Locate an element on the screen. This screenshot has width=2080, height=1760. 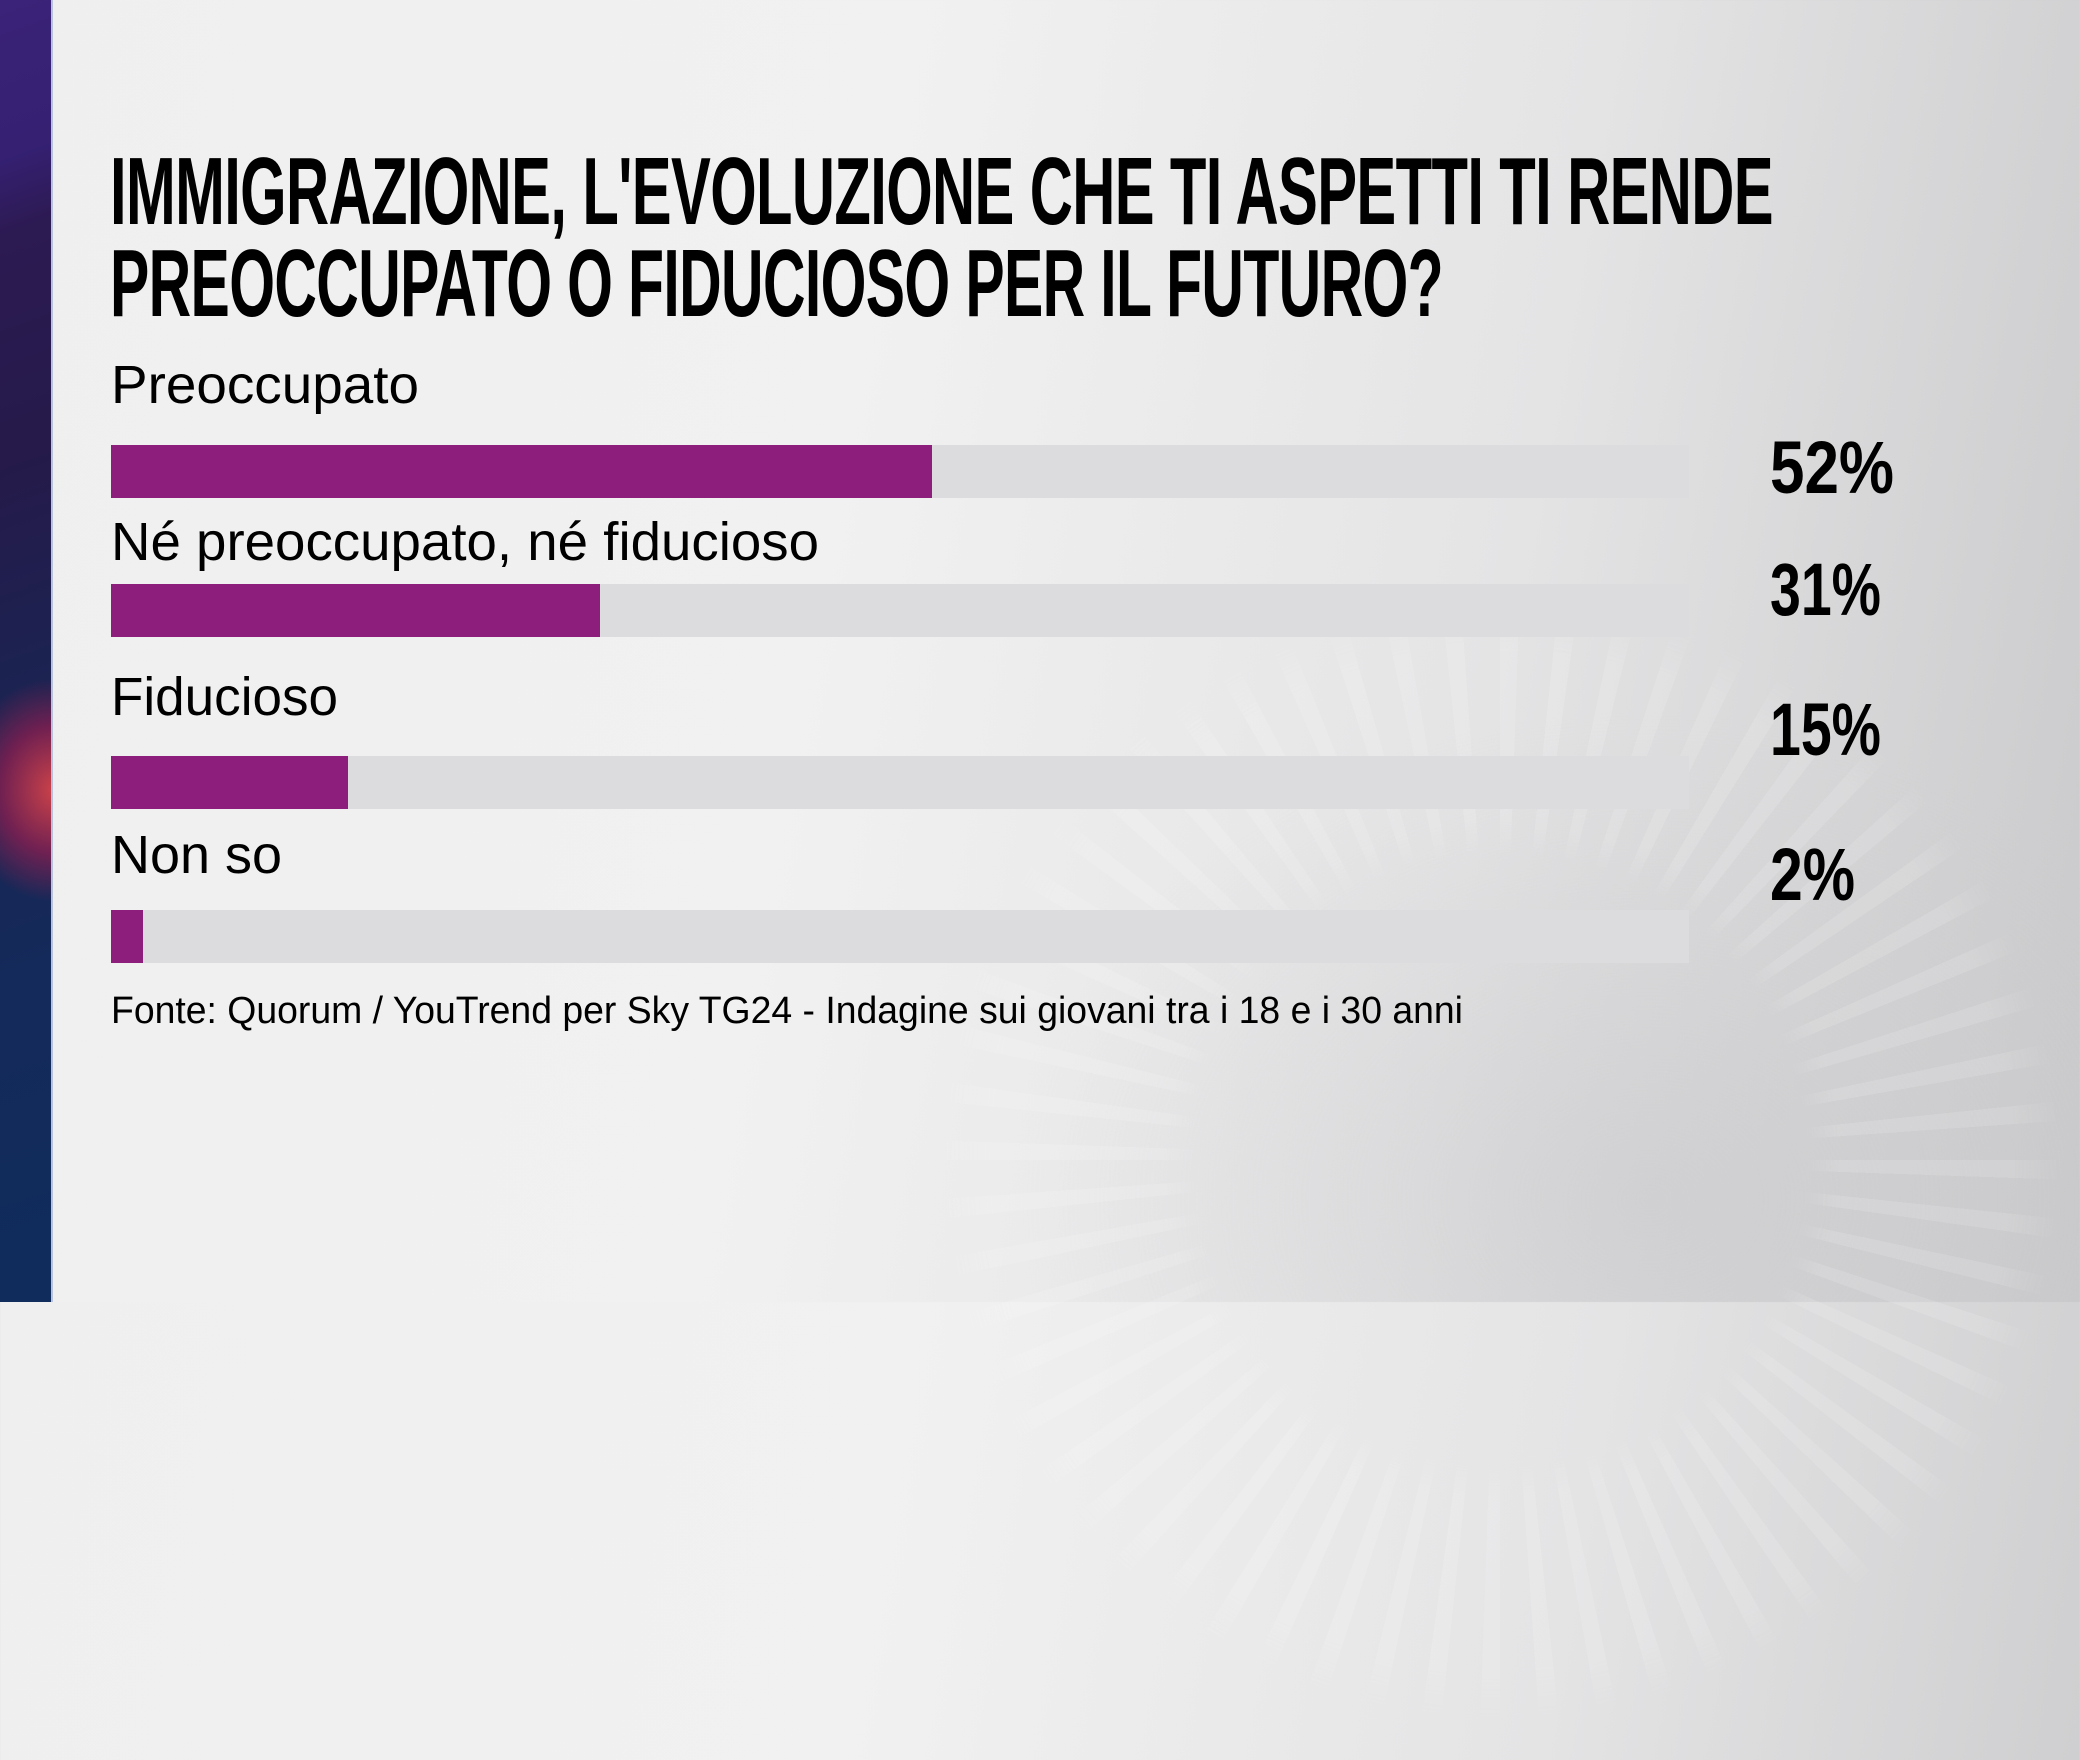
bar-value: 15% is located at coordinates (1825, 729).